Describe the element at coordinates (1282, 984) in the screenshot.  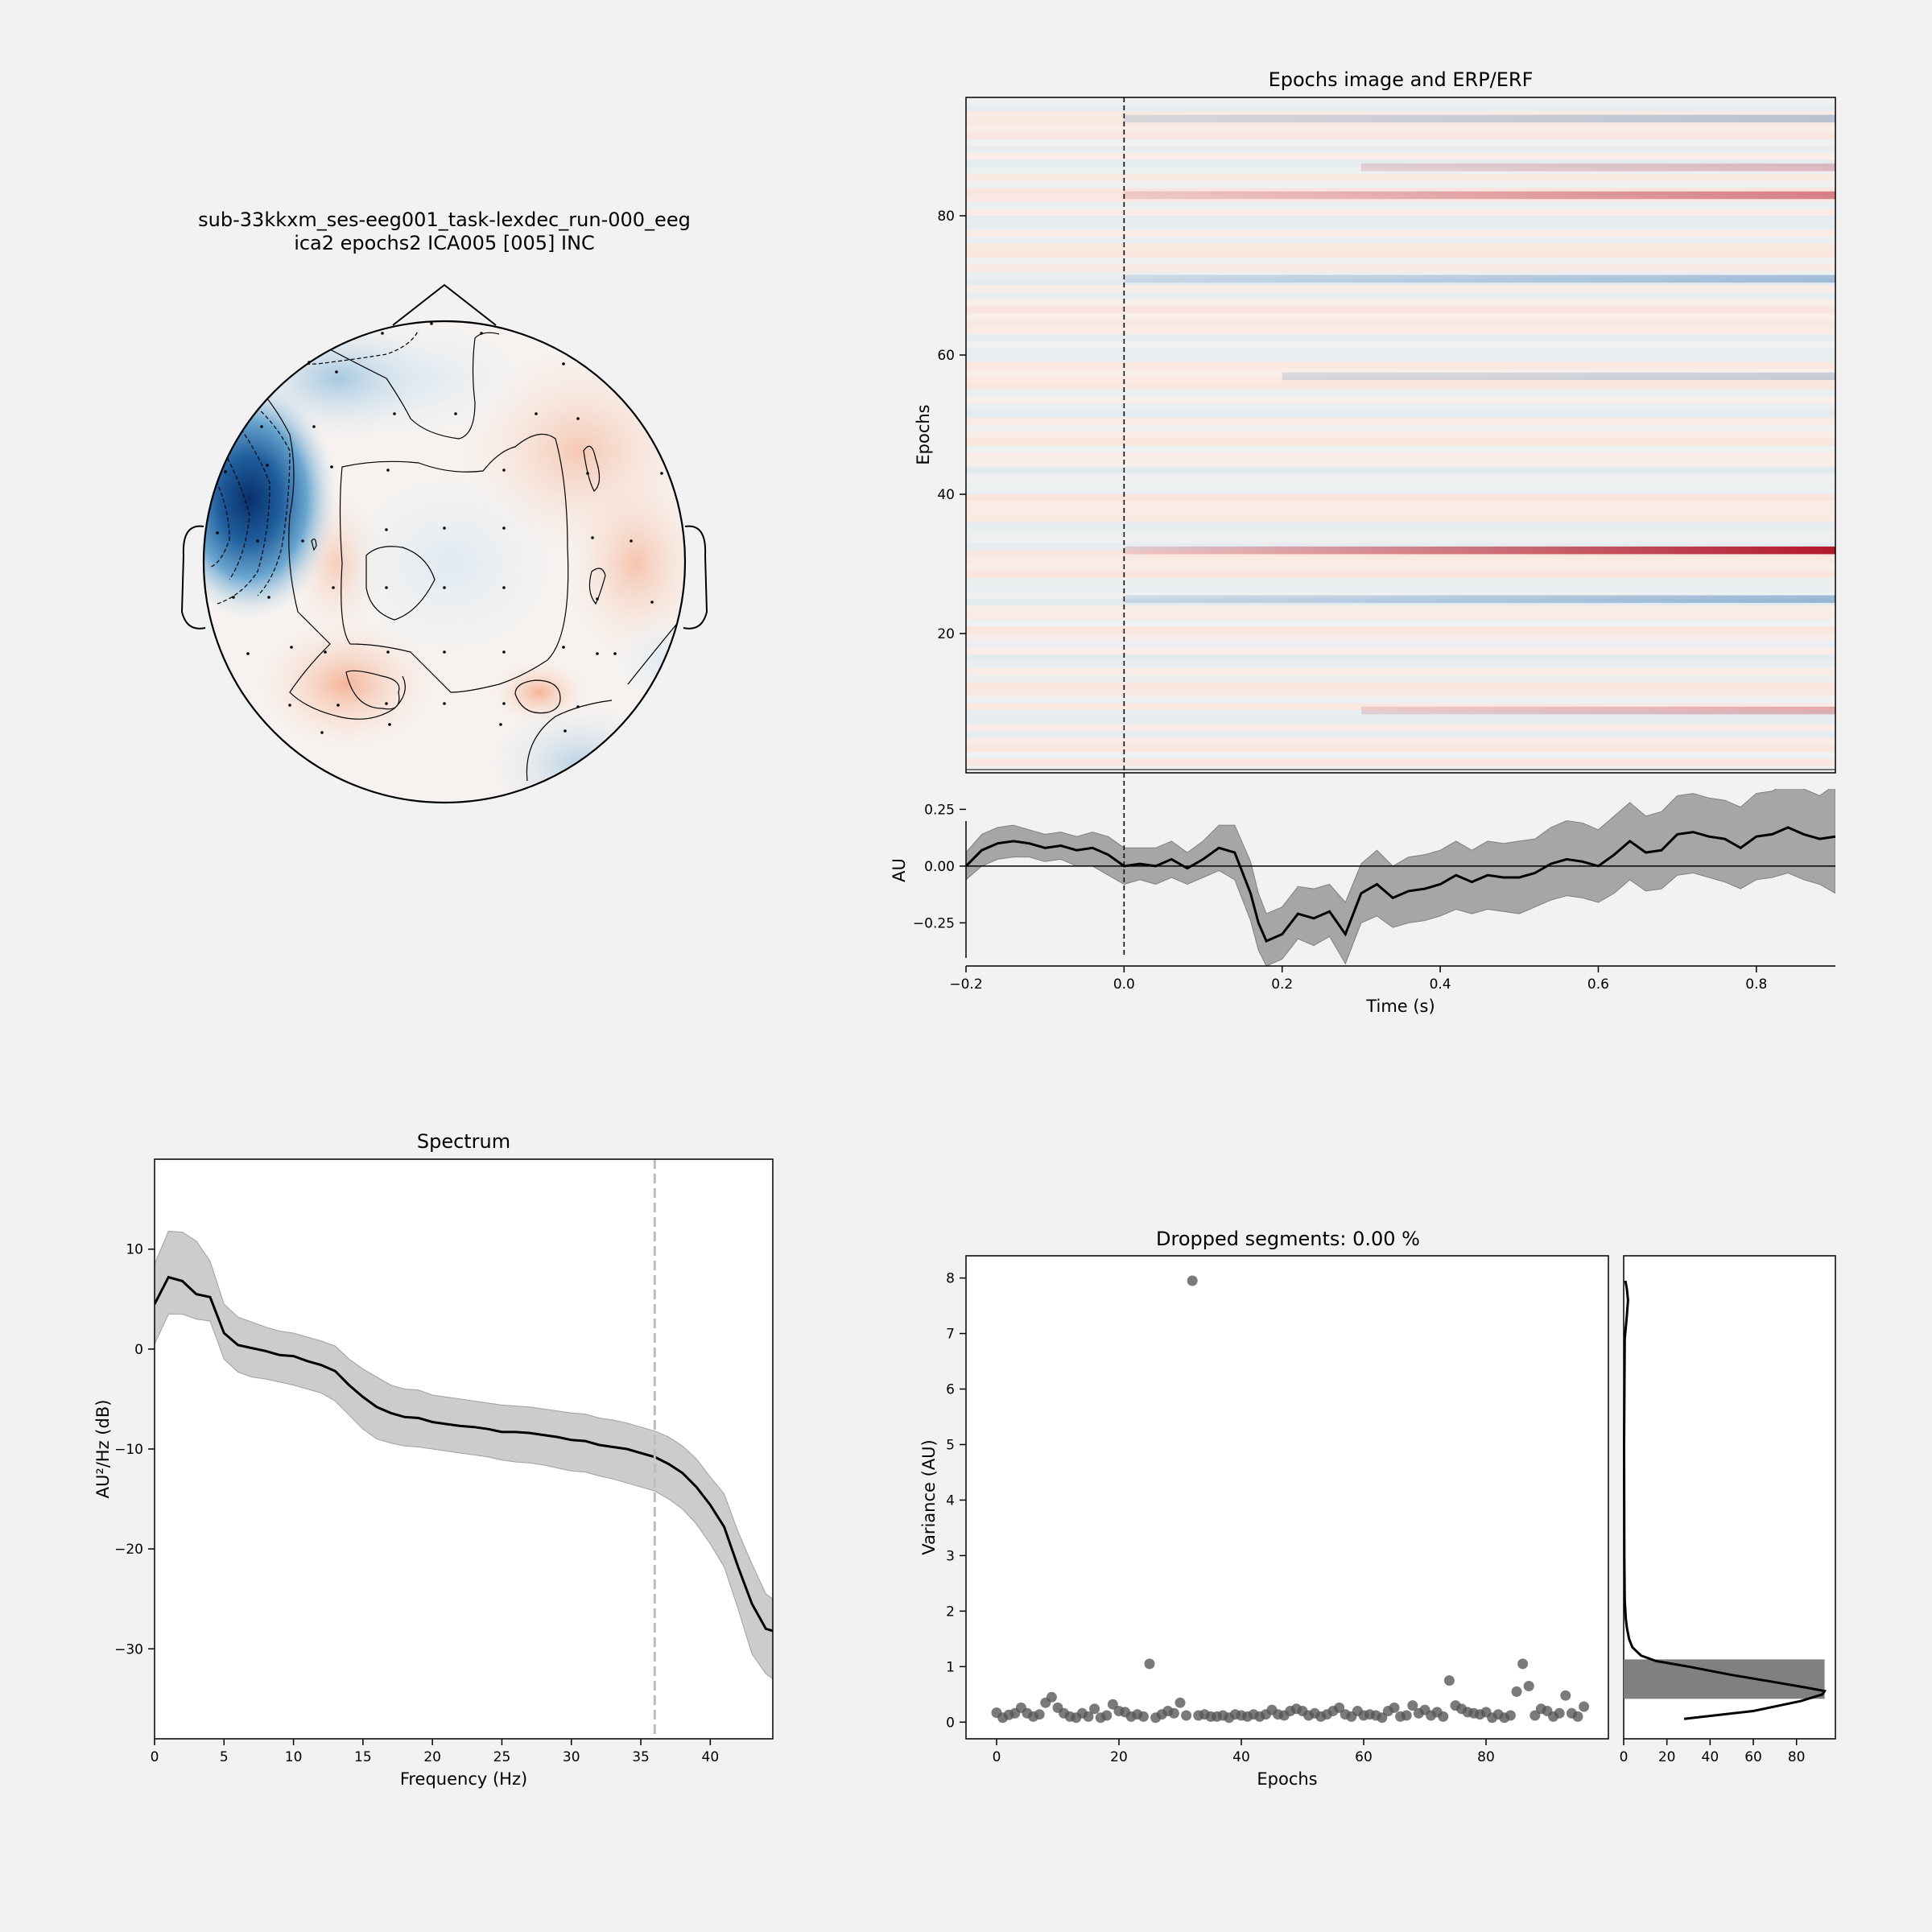
I see `erp-xtick-label: 0.2` at that location.